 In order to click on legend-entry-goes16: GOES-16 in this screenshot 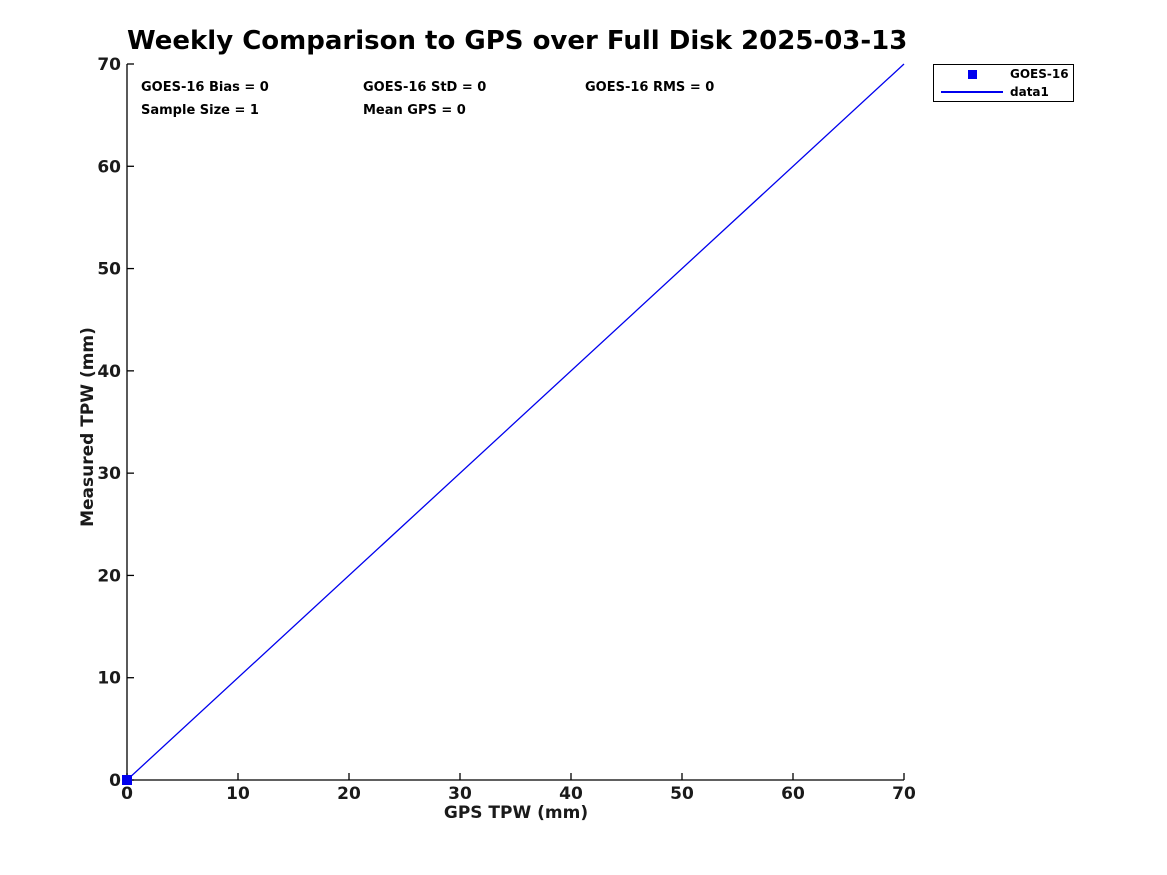, I will do `click(1003, 74)`.